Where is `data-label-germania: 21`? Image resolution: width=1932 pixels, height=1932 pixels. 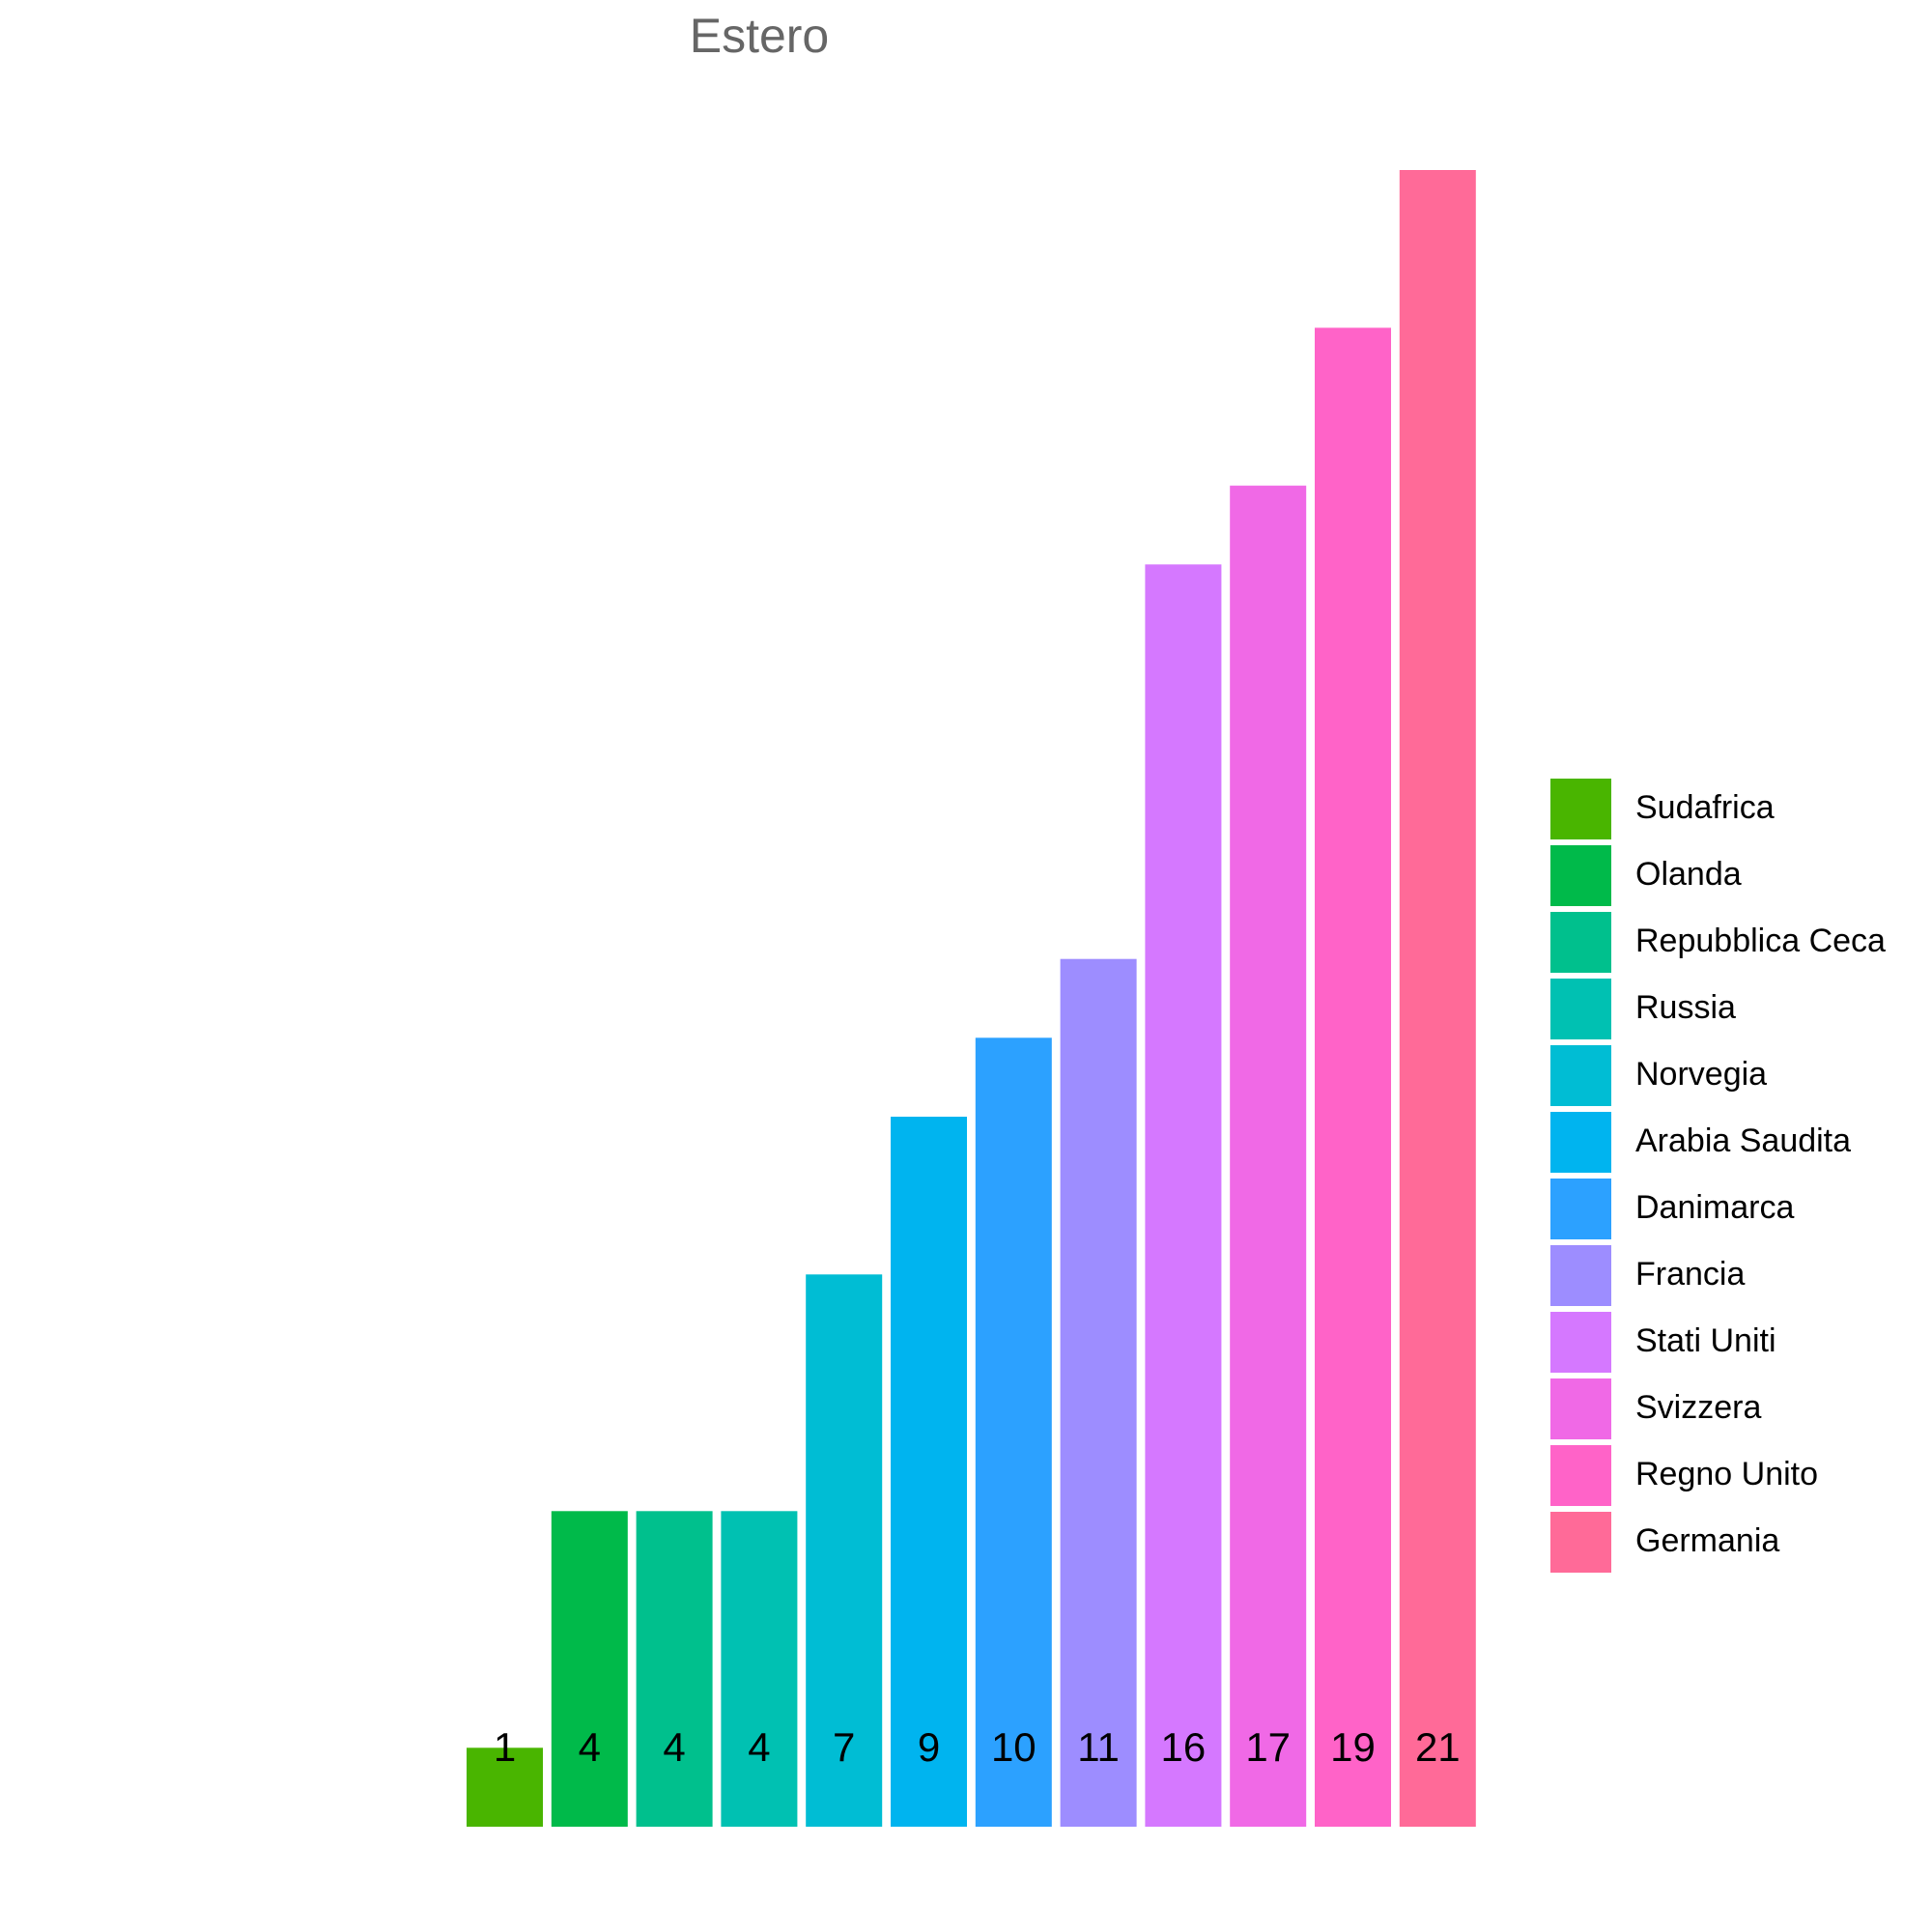 data-label-germania: 21 is located at coordinates (1438, 1747).